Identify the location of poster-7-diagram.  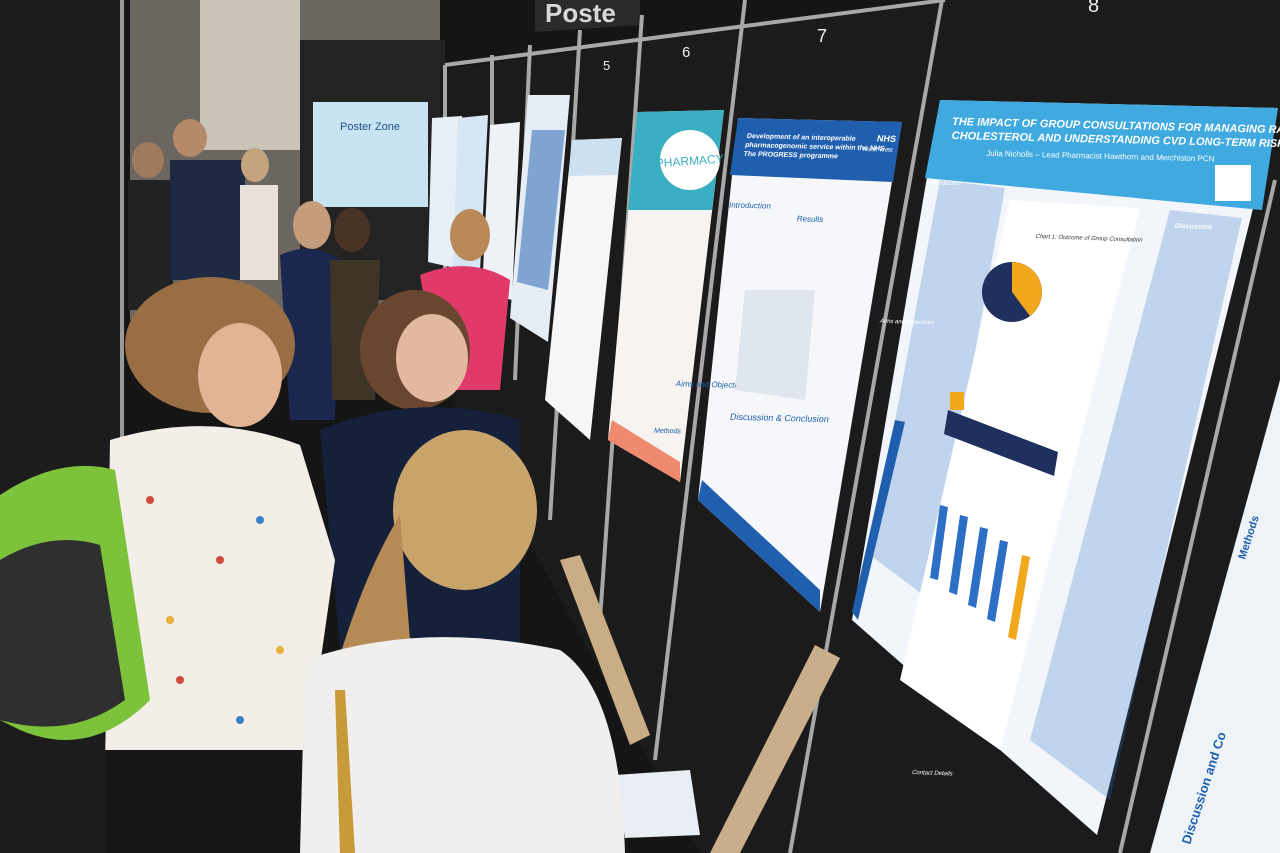
(775, 345).